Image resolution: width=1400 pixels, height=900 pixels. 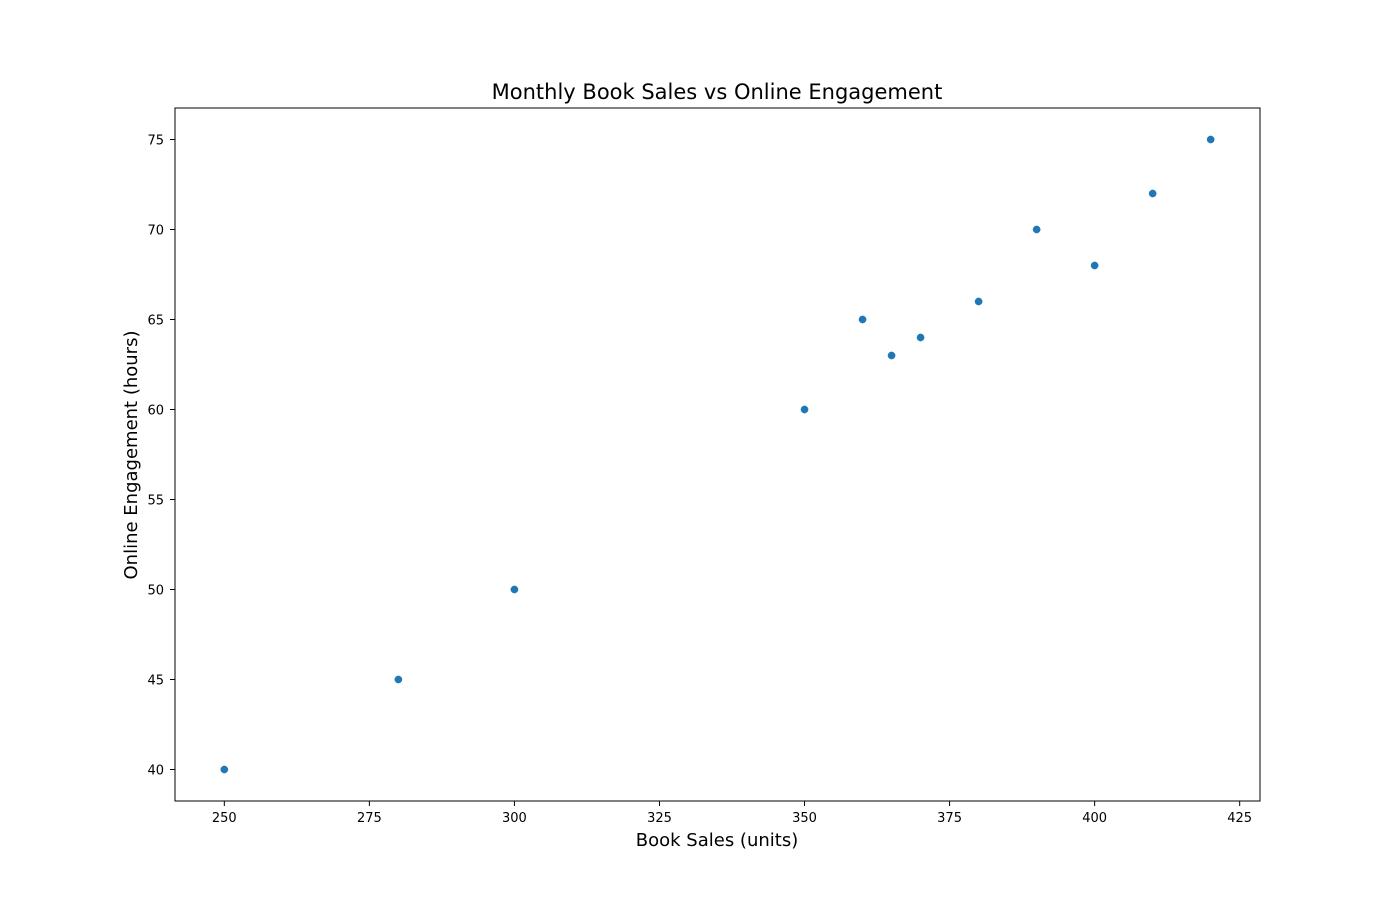 What do you see at coordinates (514, 818) in the screenshot?
I see `x-tick-label: 300` at bounding box center [514, 818].